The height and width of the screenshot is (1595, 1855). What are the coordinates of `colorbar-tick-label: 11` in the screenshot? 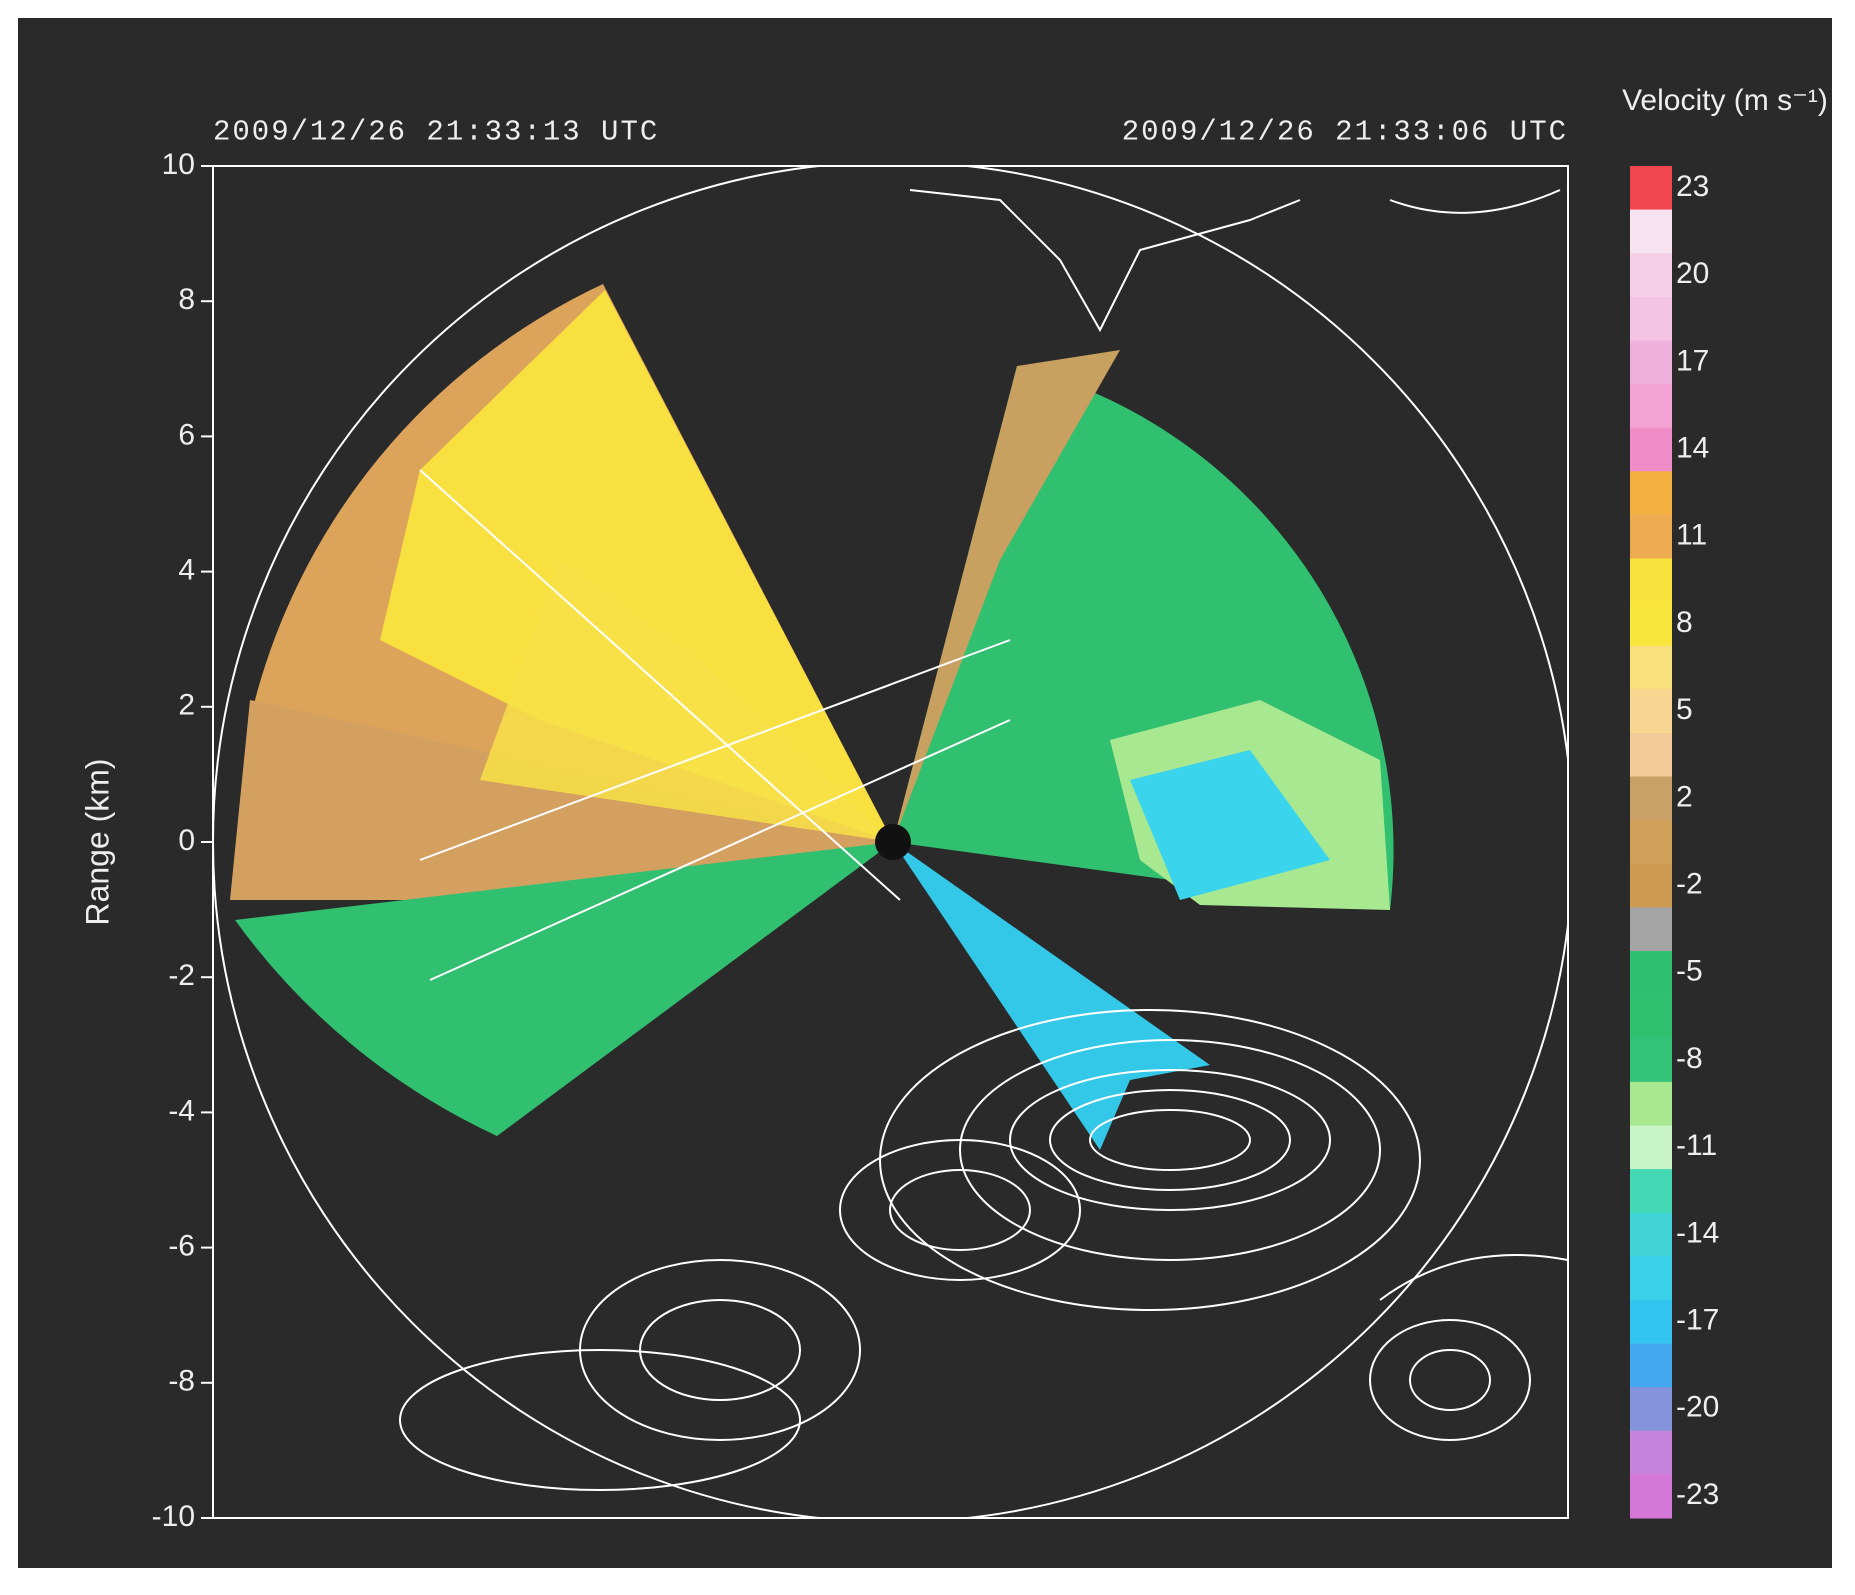 It's located at (1691, 535).